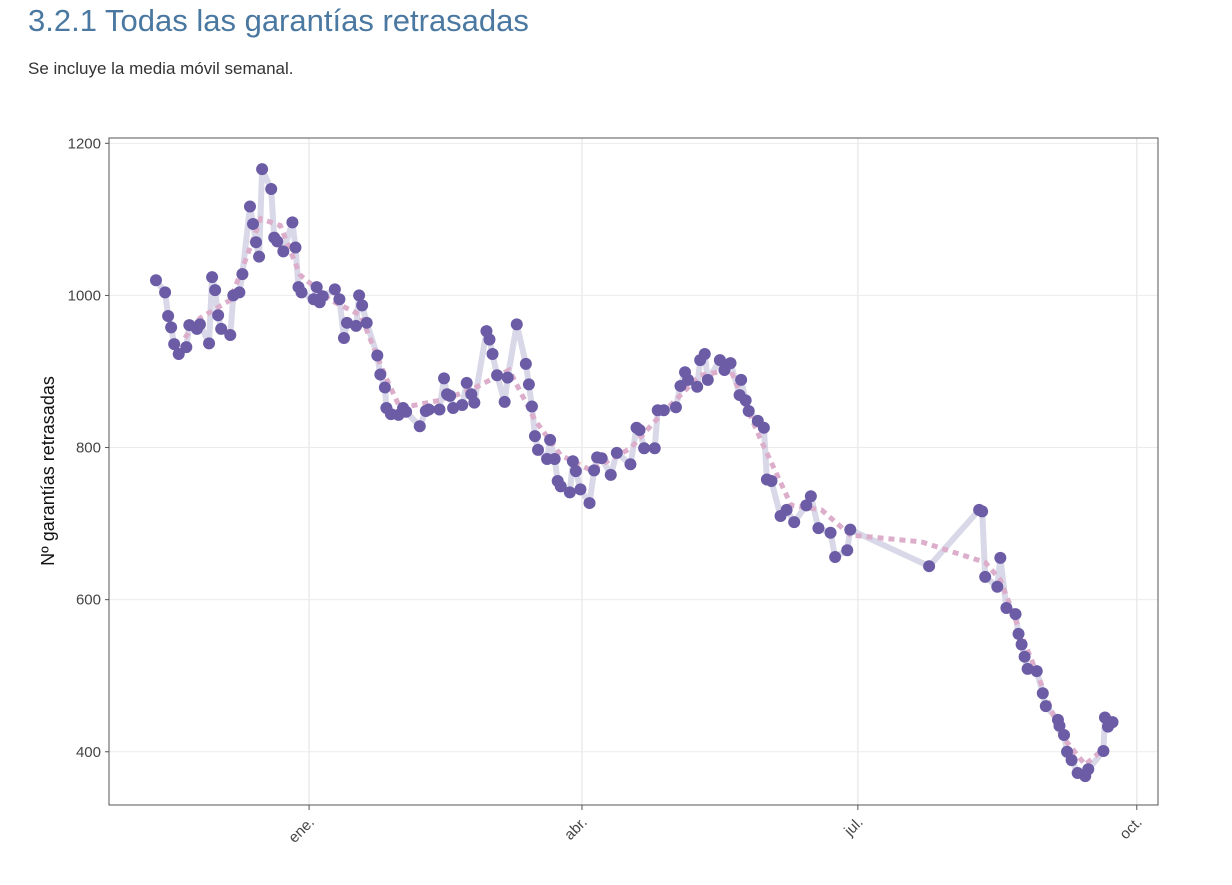  What do you see at coordinates (161, 68) in the screenshot?
I see `subtitle: Se incluye la media móvil semanal.` at bounding box center [161, 68].